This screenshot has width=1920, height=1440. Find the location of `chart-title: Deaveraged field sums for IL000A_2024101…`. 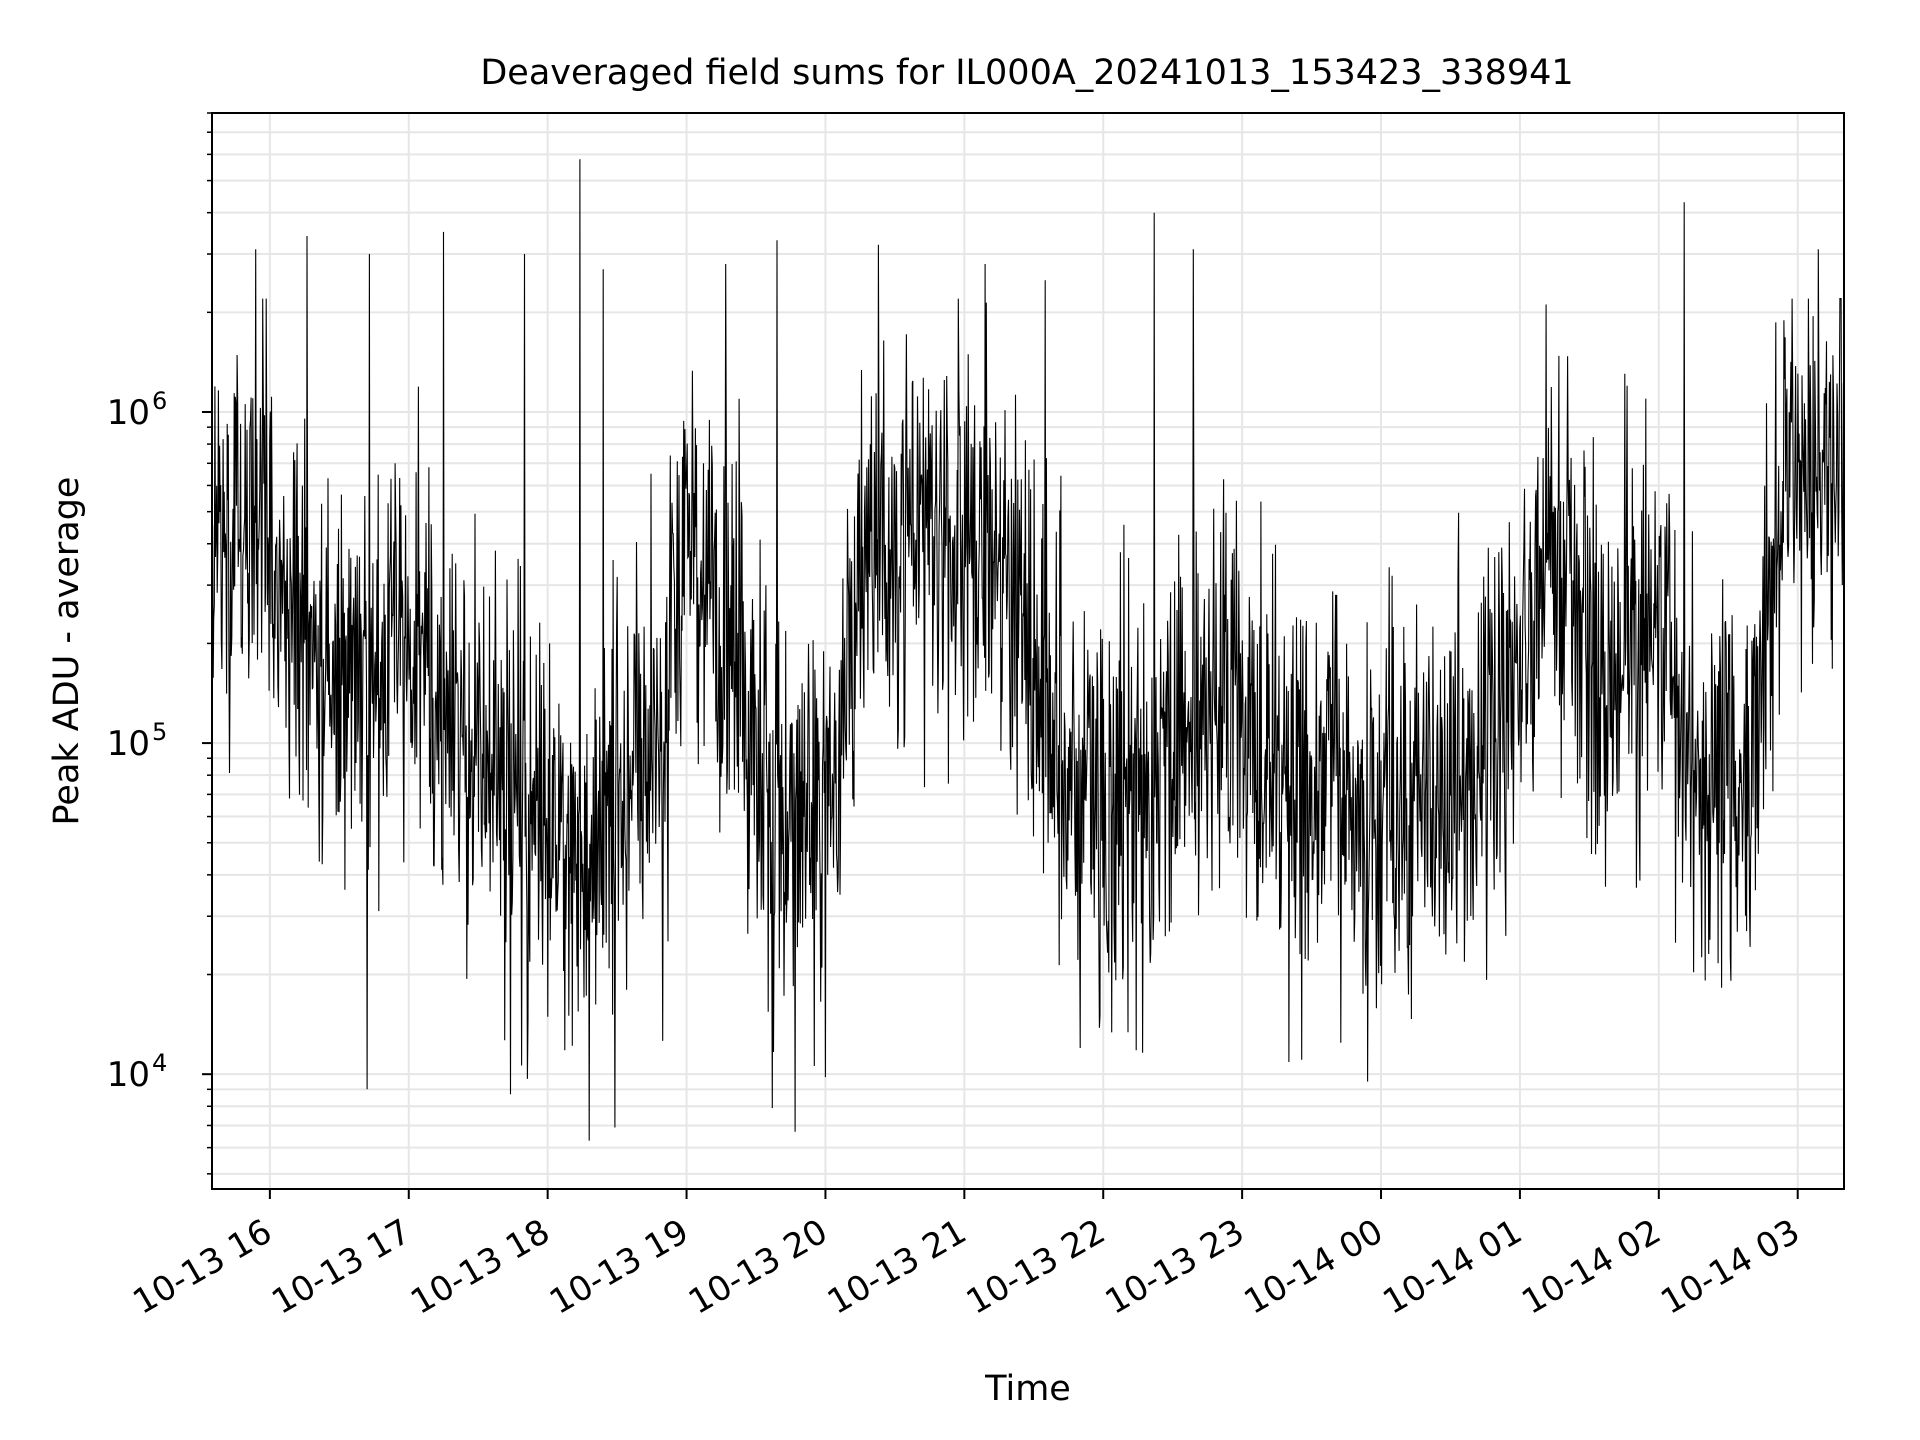

chart-title: Deaveraged field sums for IL000A_2024101… is located at coordinates (1026, 73).